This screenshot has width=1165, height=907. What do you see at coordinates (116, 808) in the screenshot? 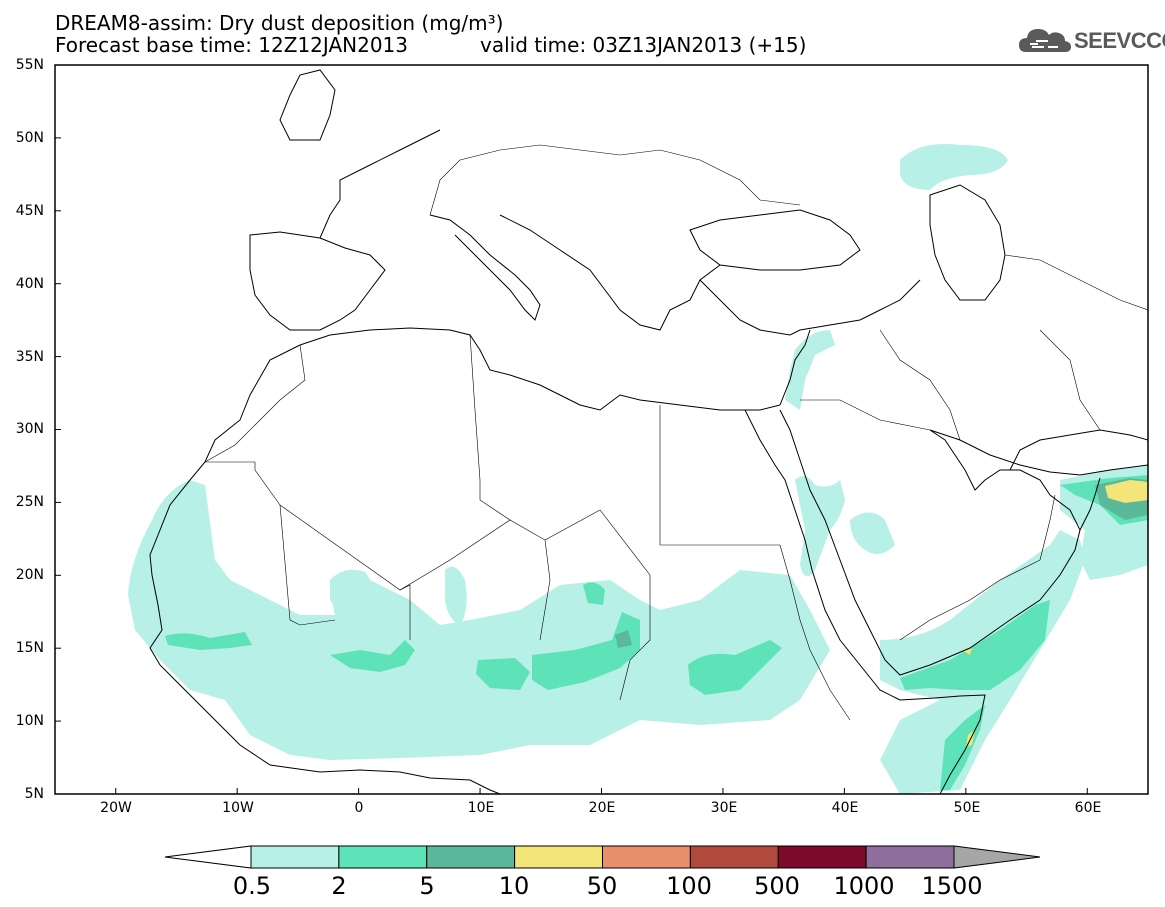
I see `lon-label: 20W` at bounding box center [116, 808].